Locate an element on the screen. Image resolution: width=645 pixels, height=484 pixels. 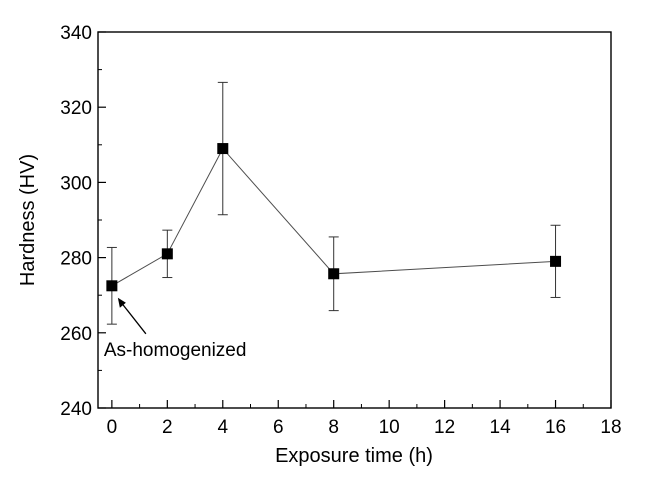
x-axis: 0 2 4 6 8 10 12 14 16 18 is located at coordinates (364, 419).